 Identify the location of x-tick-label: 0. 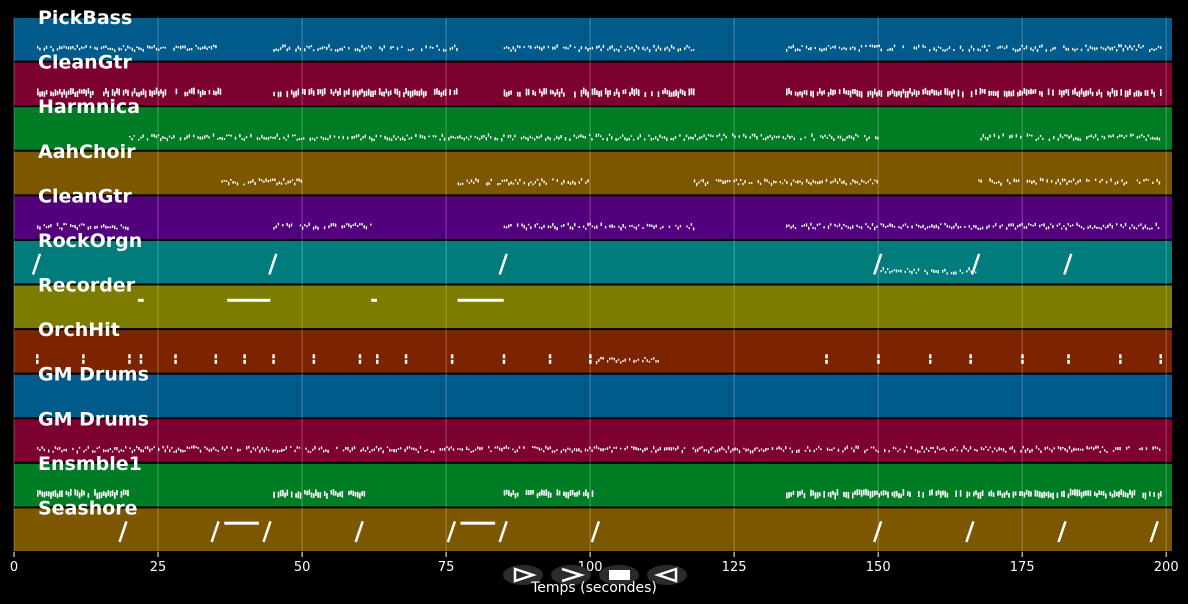
(14, 567).